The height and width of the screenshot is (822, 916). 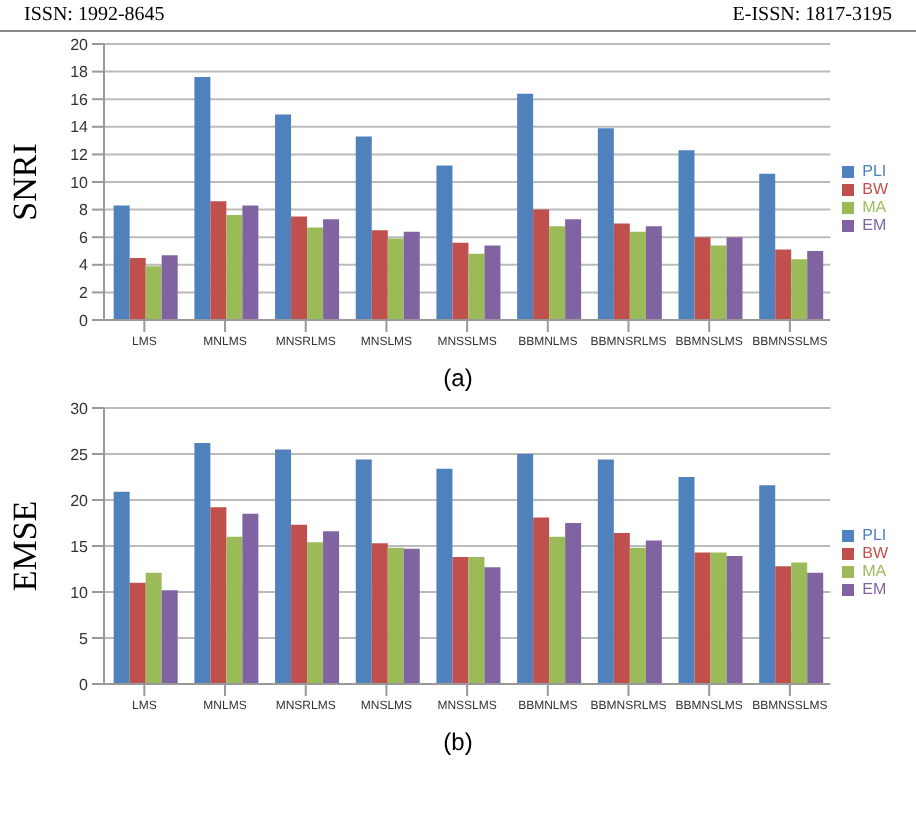 What do you see at coordinates (458, 380) in the screenshot?
I see `text: (a)` at bounding box center [458, 380].